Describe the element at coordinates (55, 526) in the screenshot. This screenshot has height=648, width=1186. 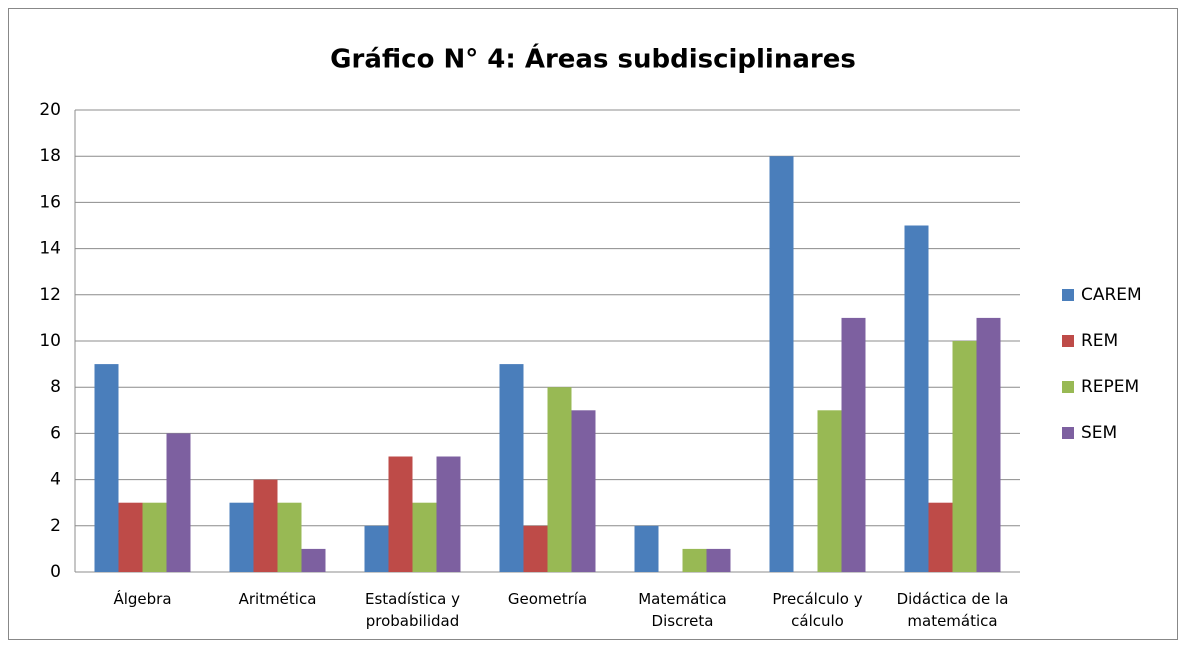
I see `y-tick-label: 2` at that location.